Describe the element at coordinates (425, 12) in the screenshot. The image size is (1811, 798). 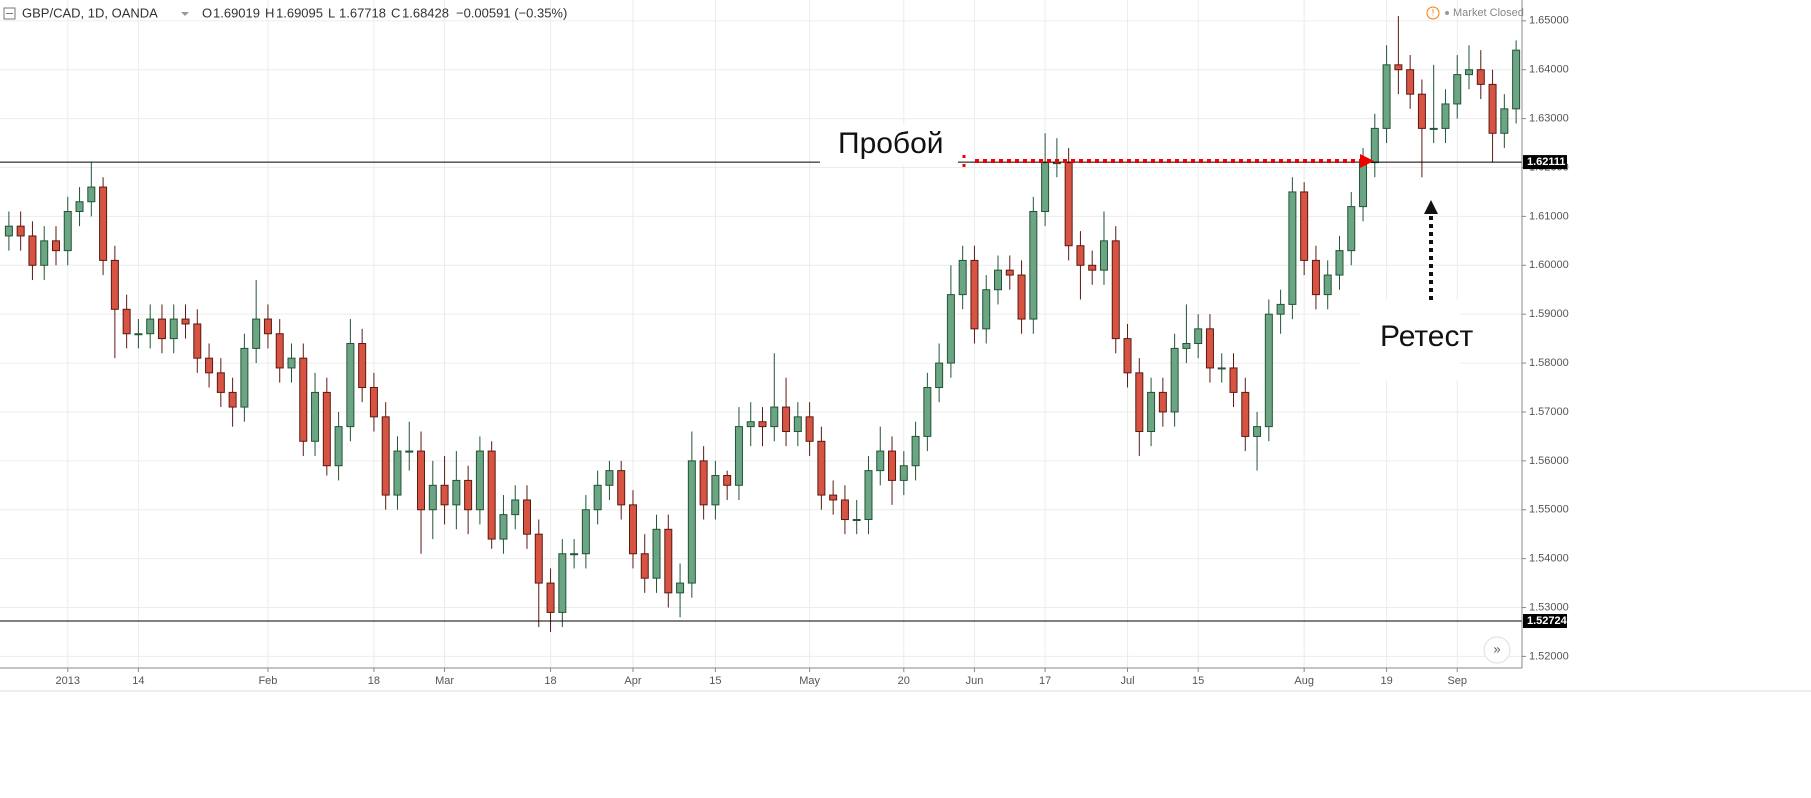
I see `ohlc-value: 1.68428` at that location.